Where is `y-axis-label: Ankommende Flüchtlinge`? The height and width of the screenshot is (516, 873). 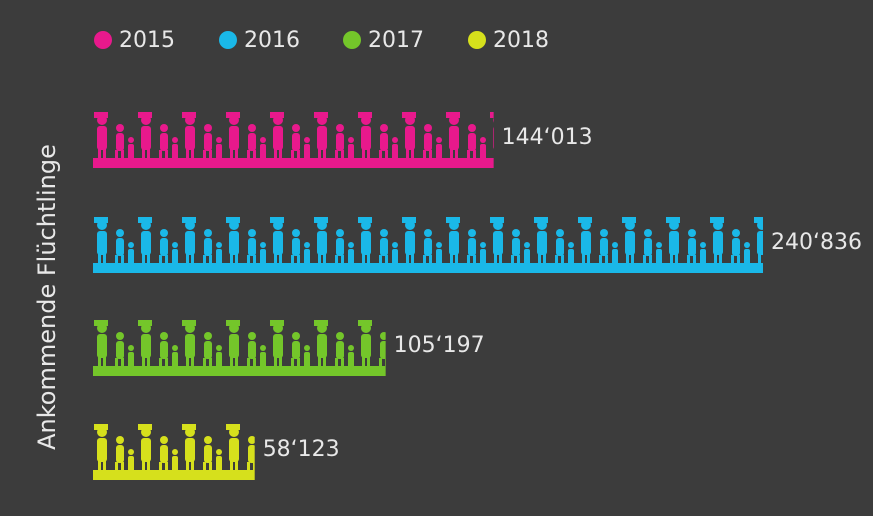 y-axis-label: Ankommende Flüchtlinge is located at coordinates (47, 297).